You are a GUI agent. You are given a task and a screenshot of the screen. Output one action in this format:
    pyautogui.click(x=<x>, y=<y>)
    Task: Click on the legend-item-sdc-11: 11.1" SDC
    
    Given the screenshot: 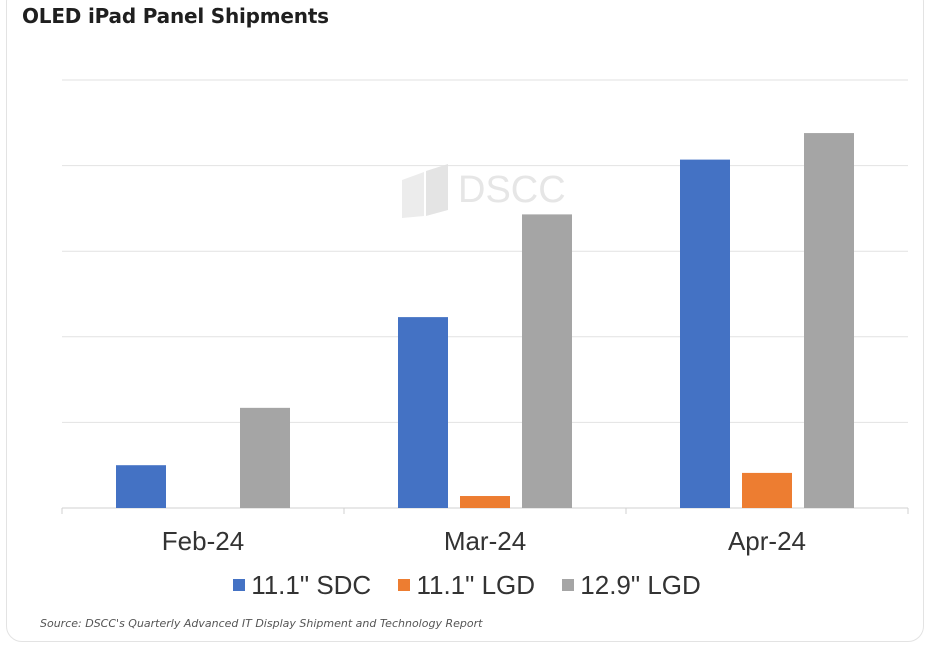 What is the action you would take?
    pyautogui.click(x=302, y=585)
    